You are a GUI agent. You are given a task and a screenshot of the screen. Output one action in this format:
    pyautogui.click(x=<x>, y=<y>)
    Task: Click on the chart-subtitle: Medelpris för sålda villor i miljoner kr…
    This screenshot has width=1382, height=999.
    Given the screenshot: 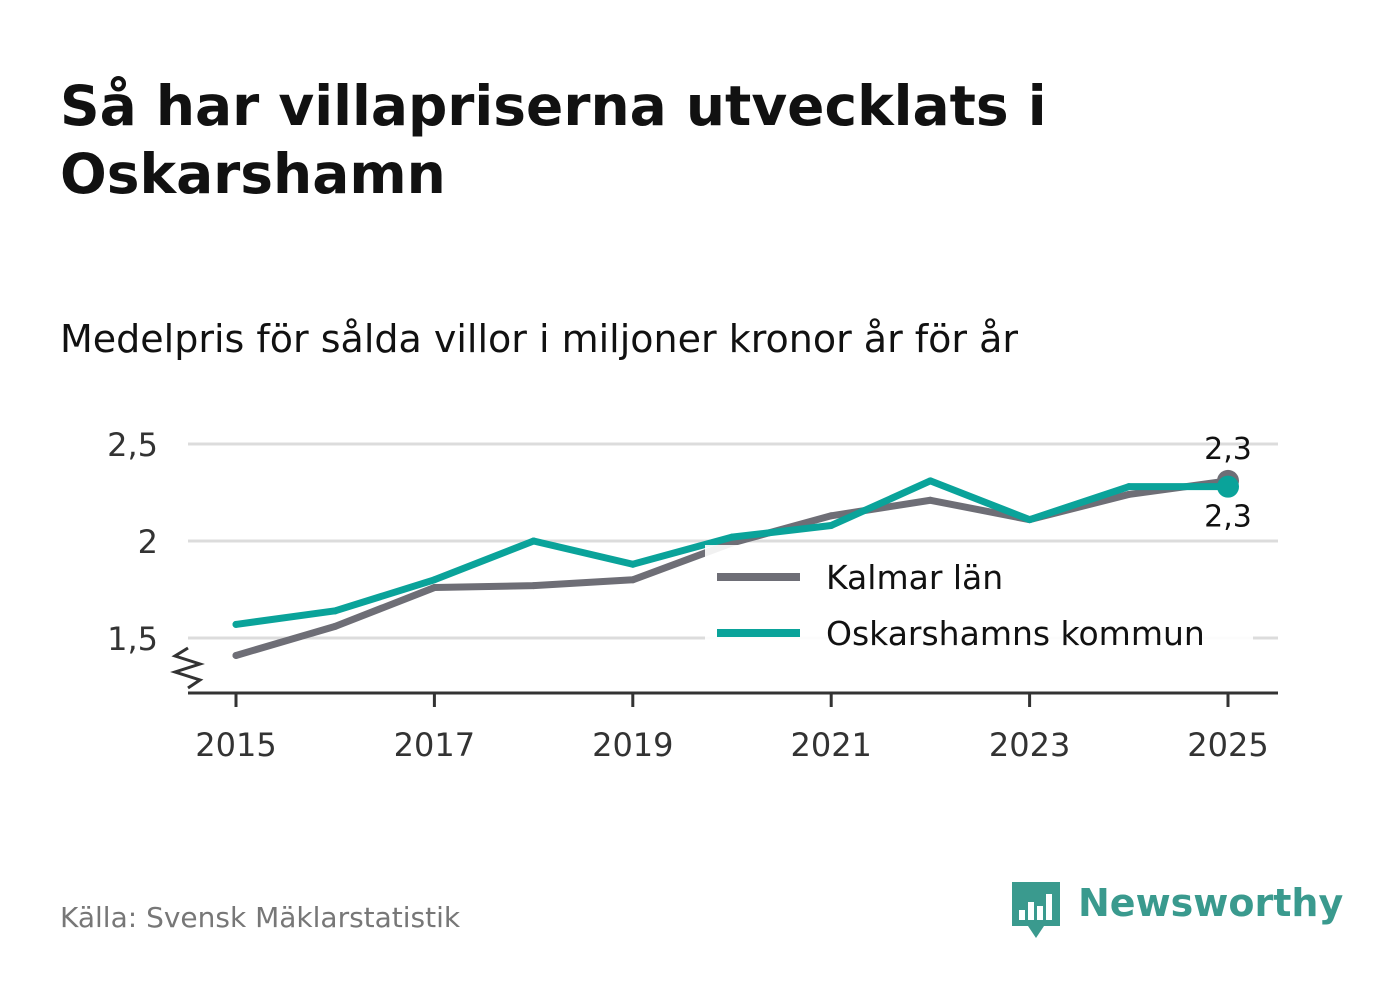 What is the action you would take?
    pyautogui.click(x=539, y=339)
    